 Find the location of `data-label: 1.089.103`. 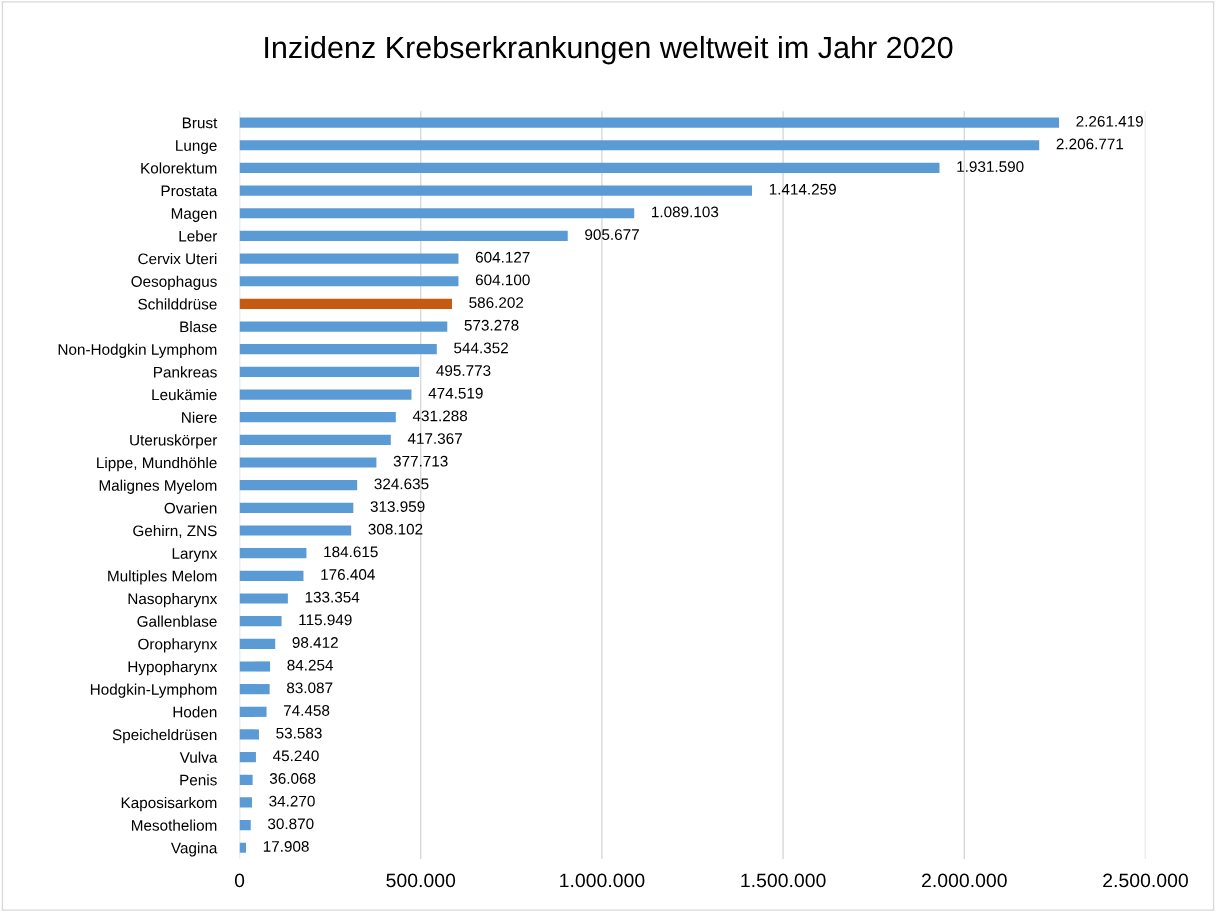

data-label: 1.089.103 is located at coordinates (685, 212).